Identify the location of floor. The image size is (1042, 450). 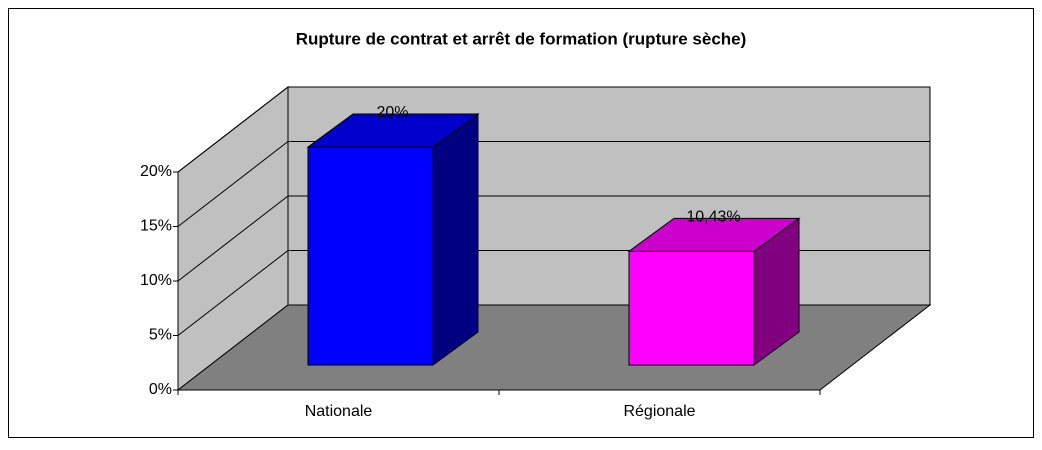
(554, 347).